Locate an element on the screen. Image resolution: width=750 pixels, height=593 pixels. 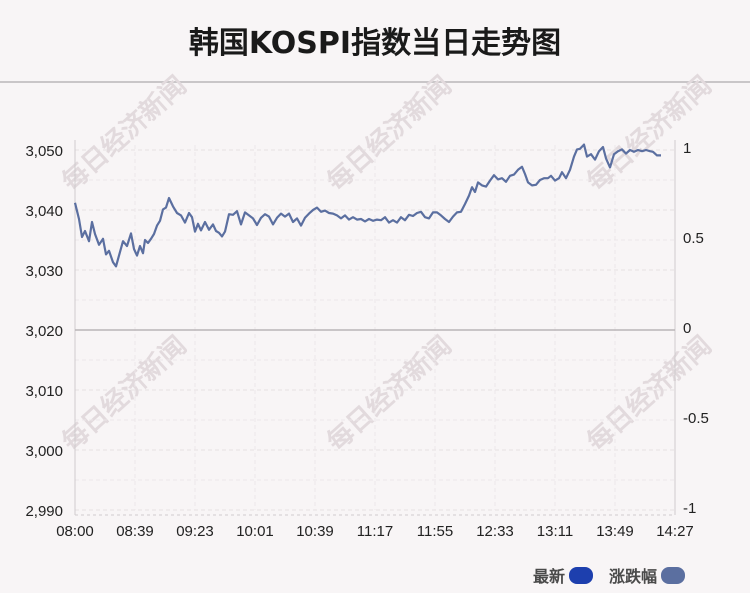
legend-latest-swatch is located at coordinates (581, 575).